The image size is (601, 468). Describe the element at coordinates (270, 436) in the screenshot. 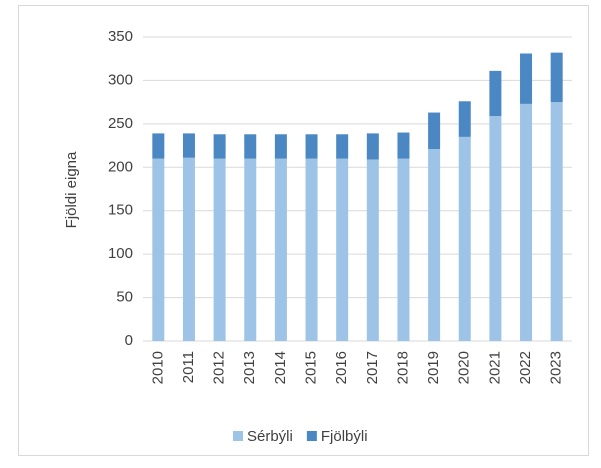

I see `legend-label: Sérbýli` at that location.